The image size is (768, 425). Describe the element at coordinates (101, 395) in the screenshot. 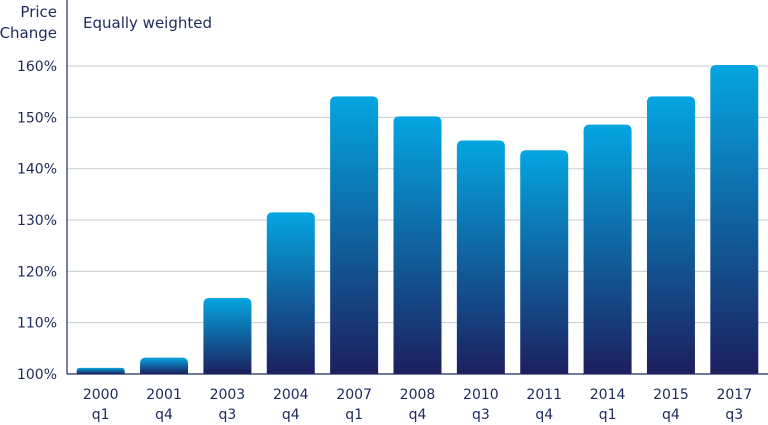

I see `x-tick-label-year: 2000` at that location.